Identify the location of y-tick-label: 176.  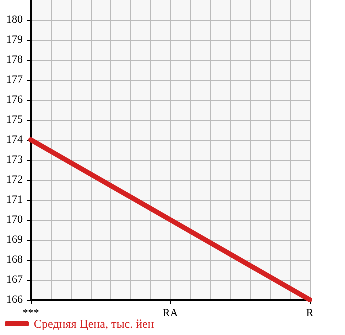
(15, 100).